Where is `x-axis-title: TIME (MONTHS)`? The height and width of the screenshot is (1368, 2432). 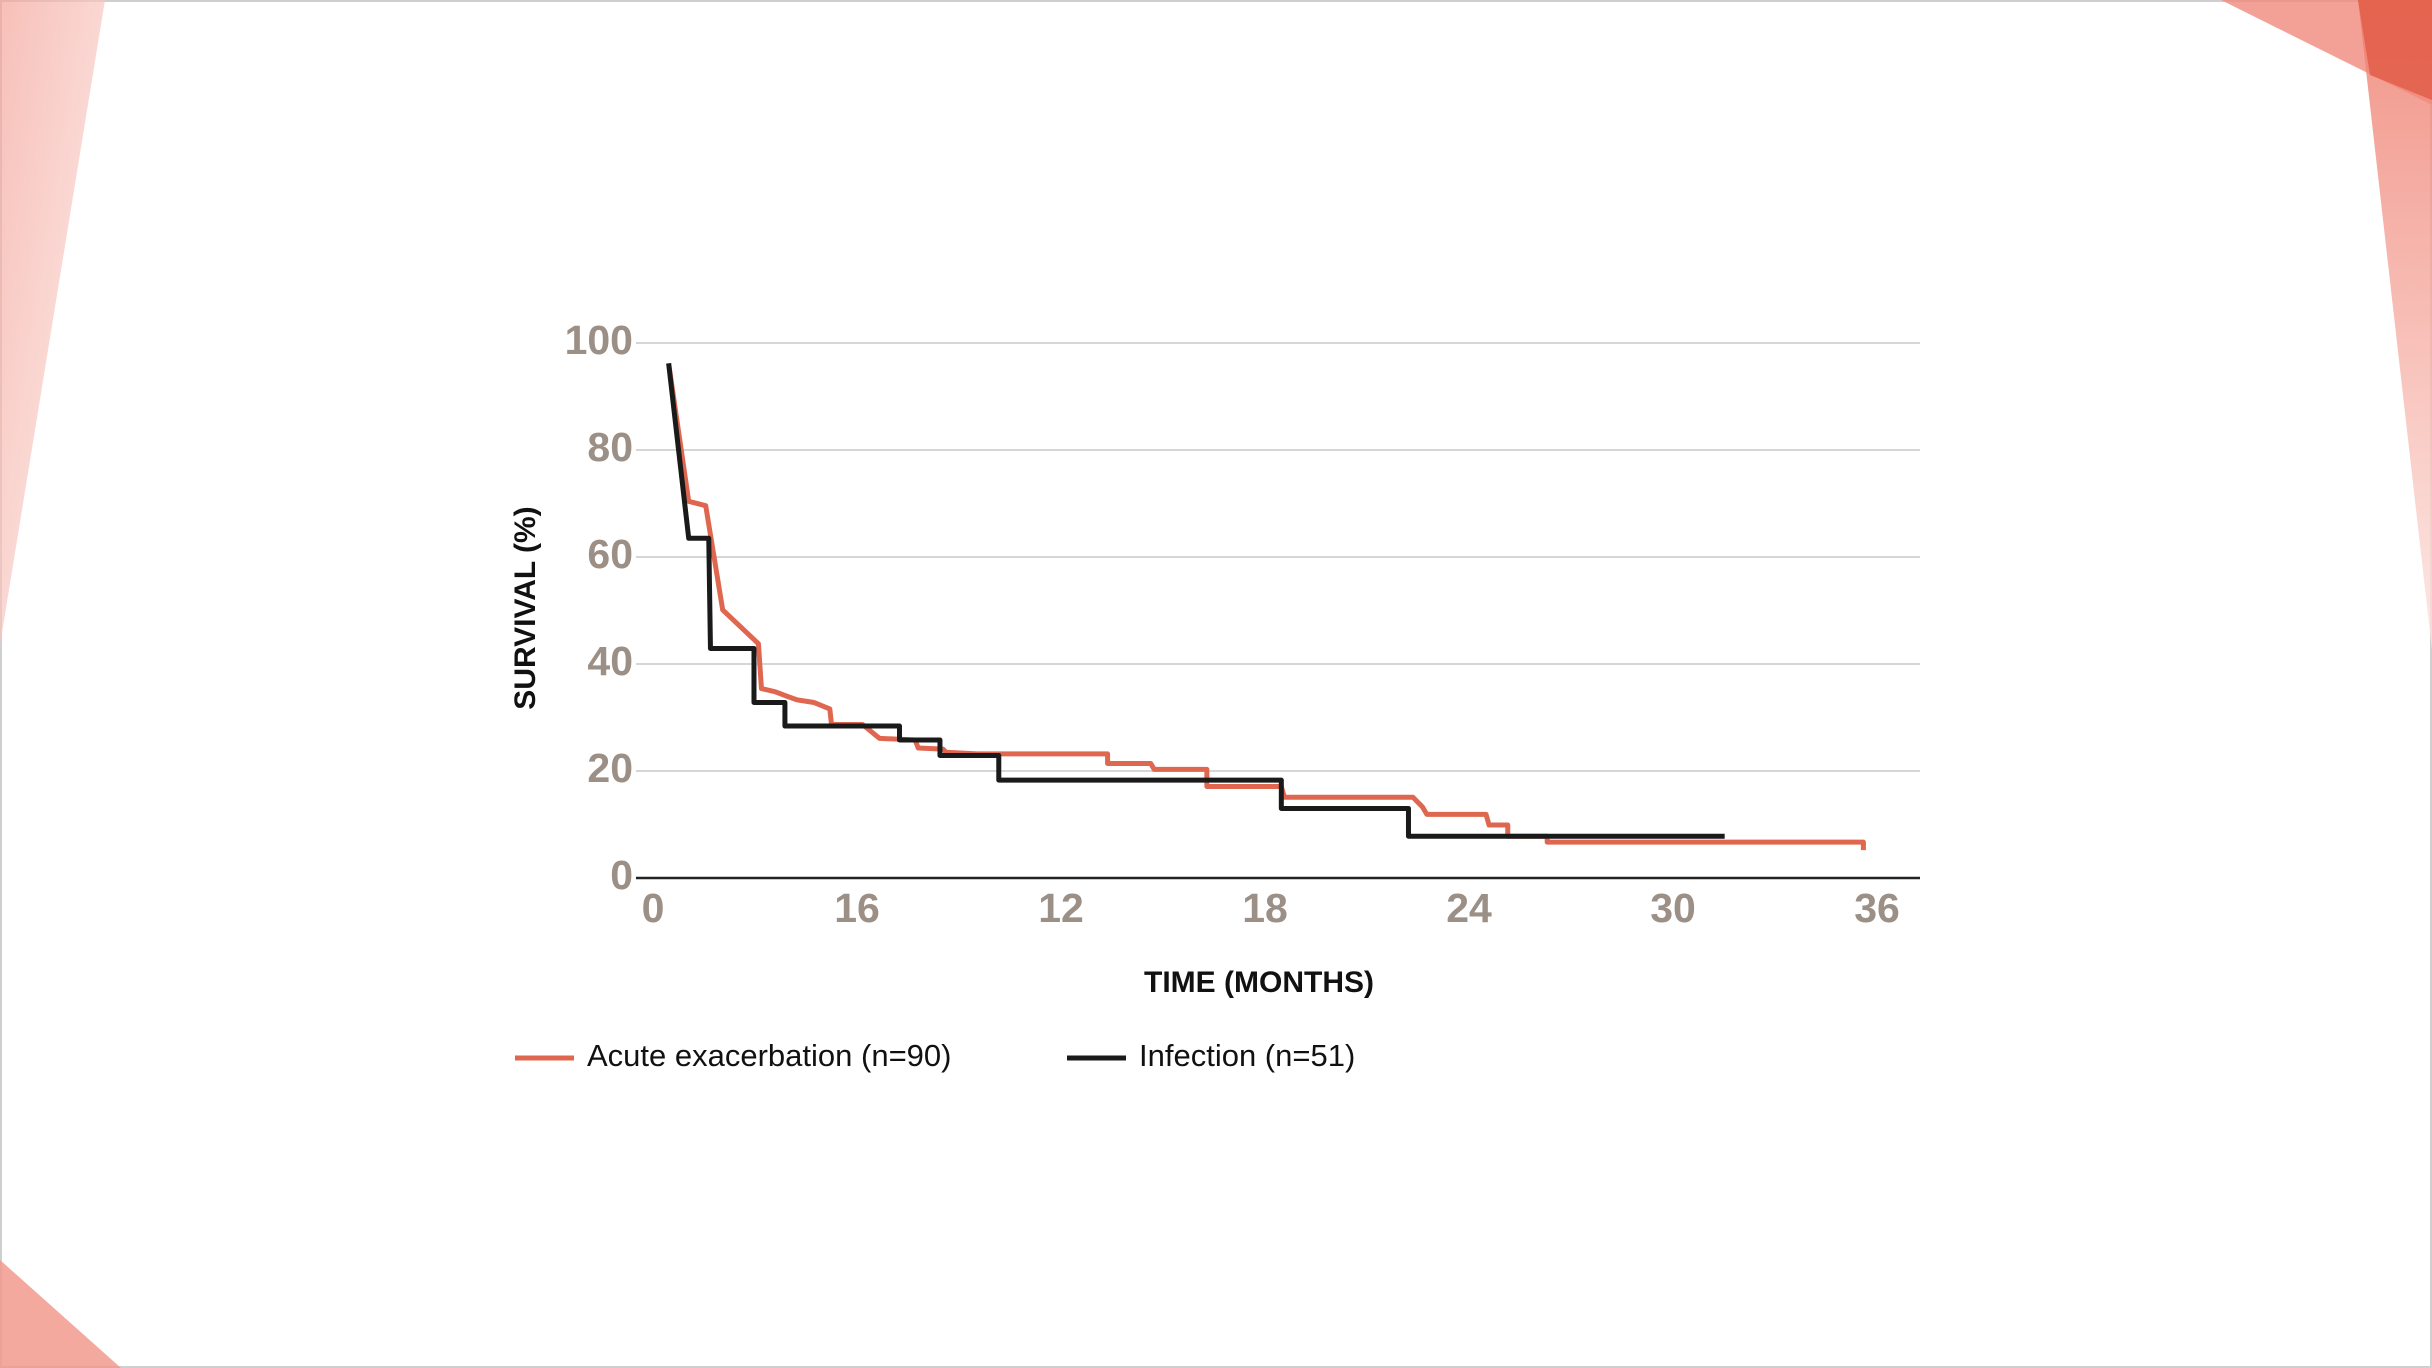
x-axis-title: TIME (MONTHS) is located at coordinates (1259, 982).